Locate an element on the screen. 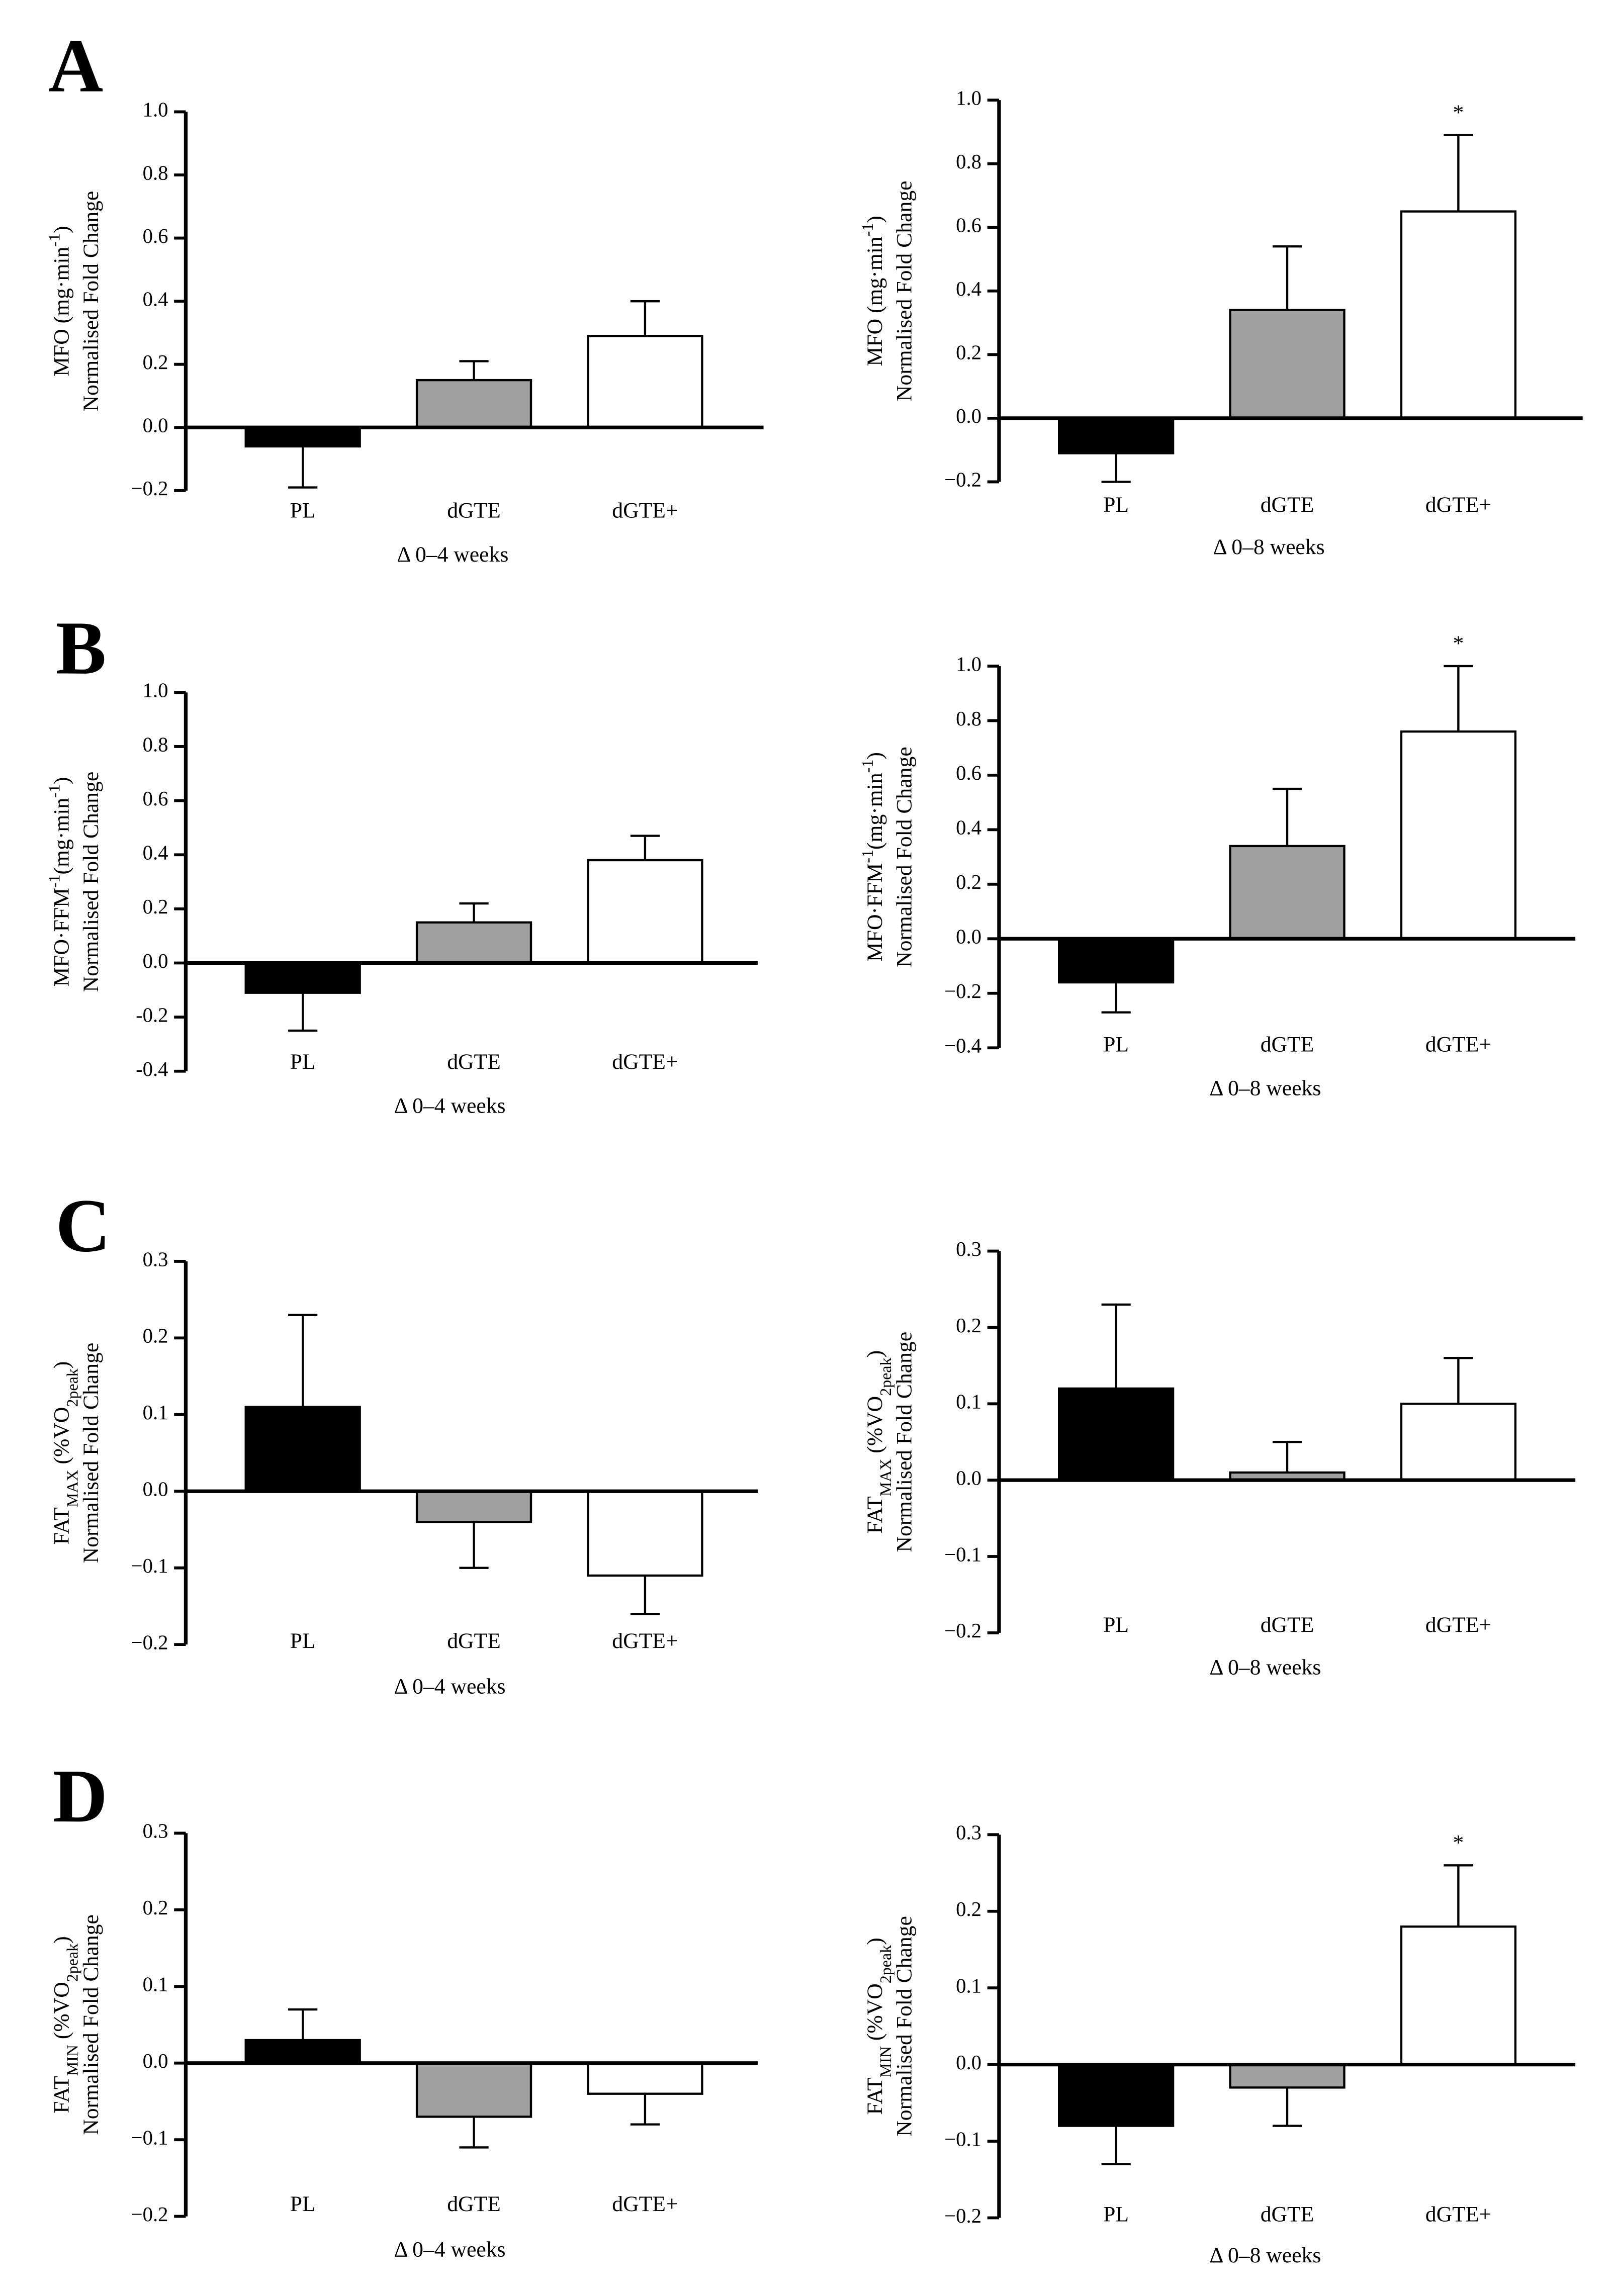 The height and width of the screenshot is (2296, 1609). y-axis-label-part: MFO (mg·min is located at coordinates (62, 311).